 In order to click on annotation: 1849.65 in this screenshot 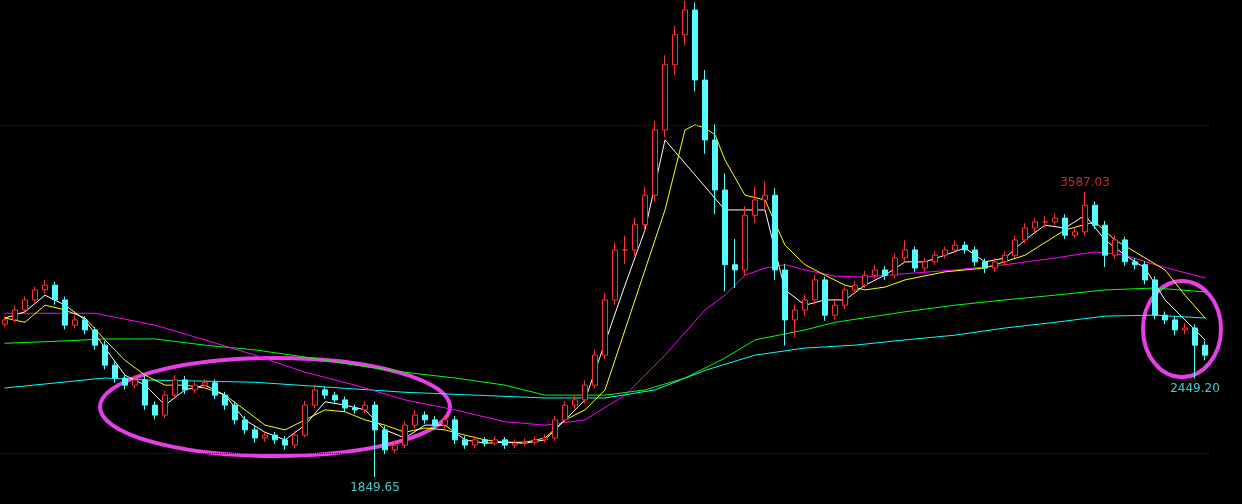, I will do `click(375, 487)`.